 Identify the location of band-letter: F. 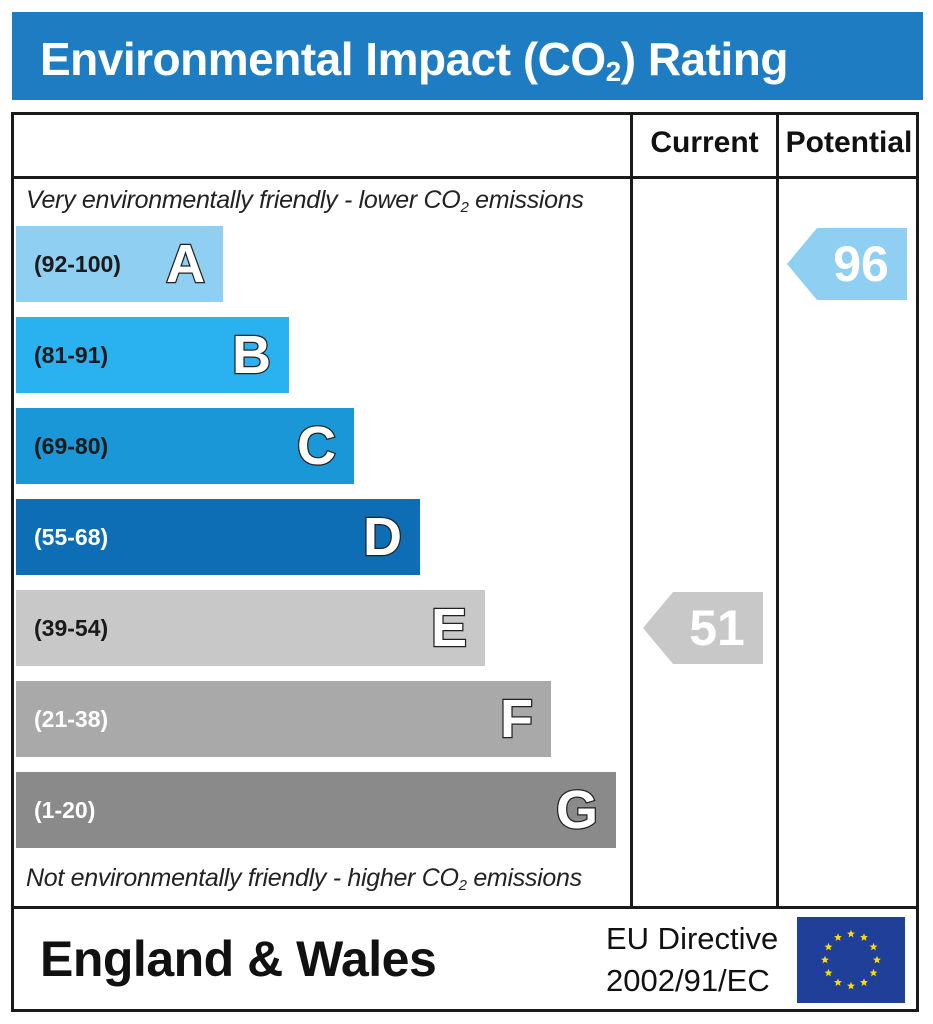
(517, 719).